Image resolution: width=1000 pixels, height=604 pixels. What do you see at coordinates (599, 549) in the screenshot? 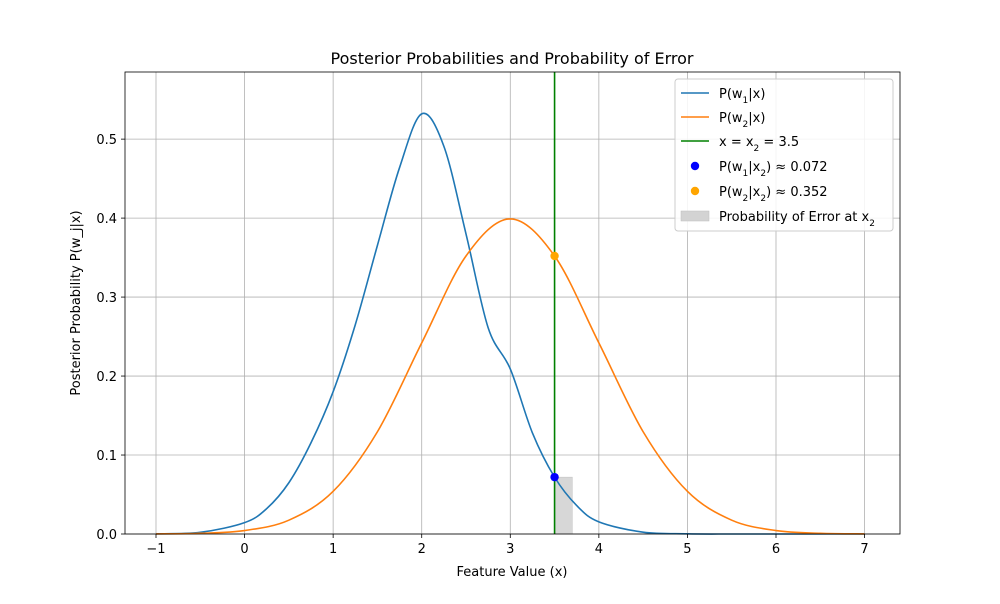
I see `x-tick-label: 4` at bounding box center [599, 549].